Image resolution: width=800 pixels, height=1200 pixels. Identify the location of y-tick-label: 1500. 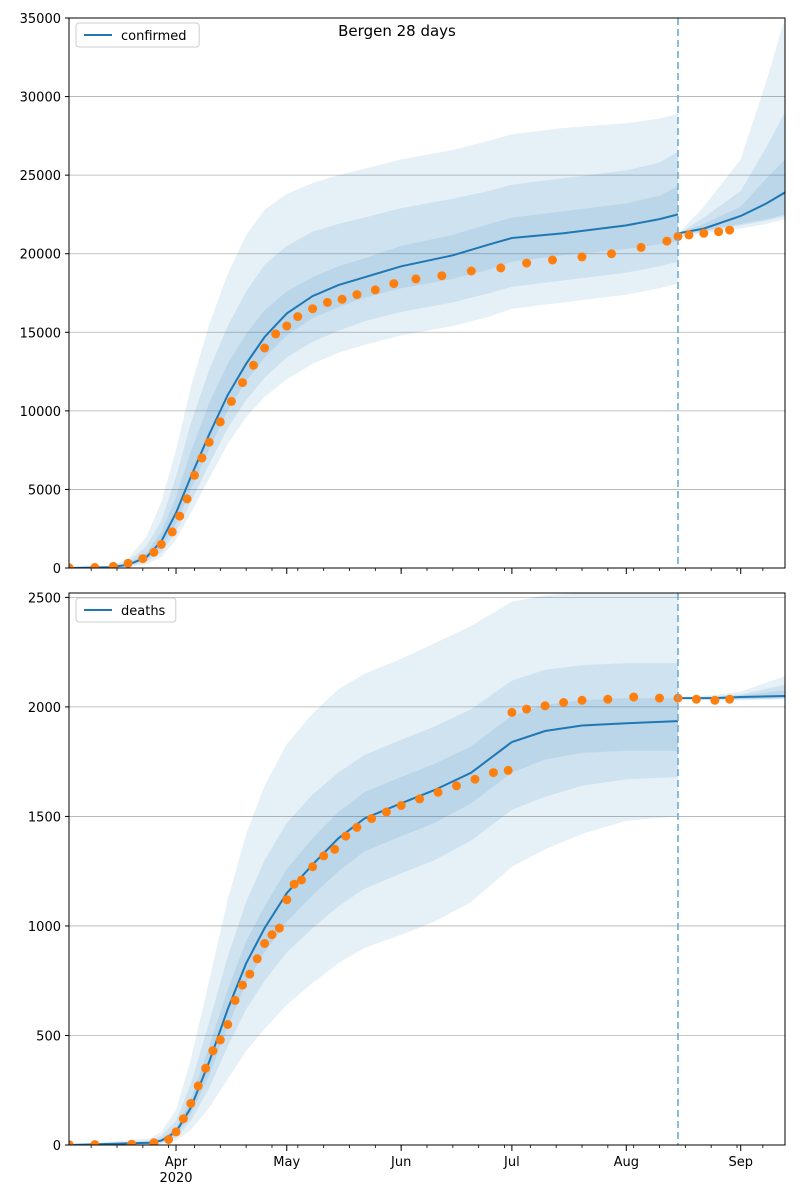
(44, 817).